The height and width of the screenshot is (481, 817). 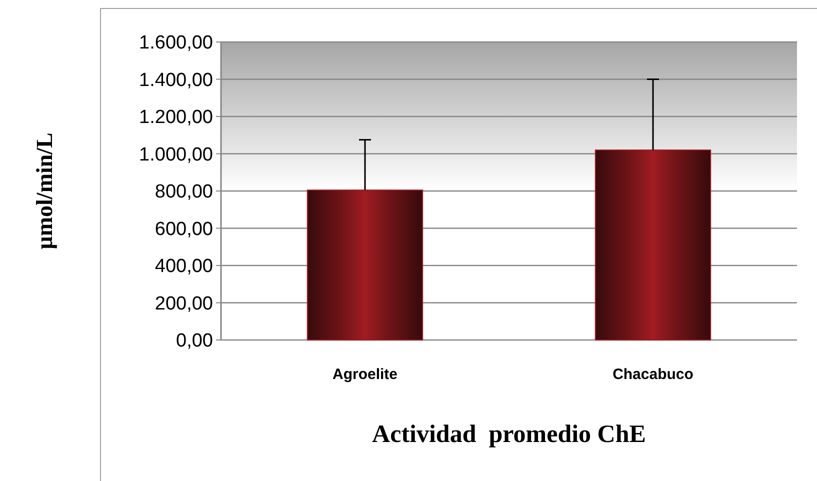 What do you see at coordinates (509, 434) in the screenshot?
I see `x-axis-title: Actividad promedio ChE` at bounding box center [509, 434].